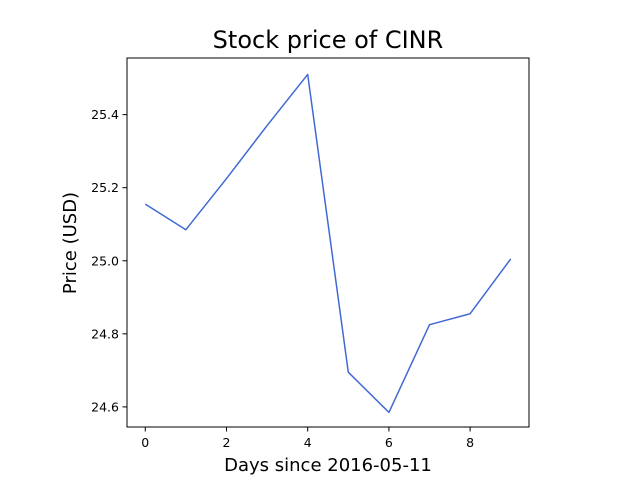  What do you see at coordinates (328, 465) in the screenshot?
I see `x-axis-label: Days since 2016-05-11` at bounding box center [328, 465].